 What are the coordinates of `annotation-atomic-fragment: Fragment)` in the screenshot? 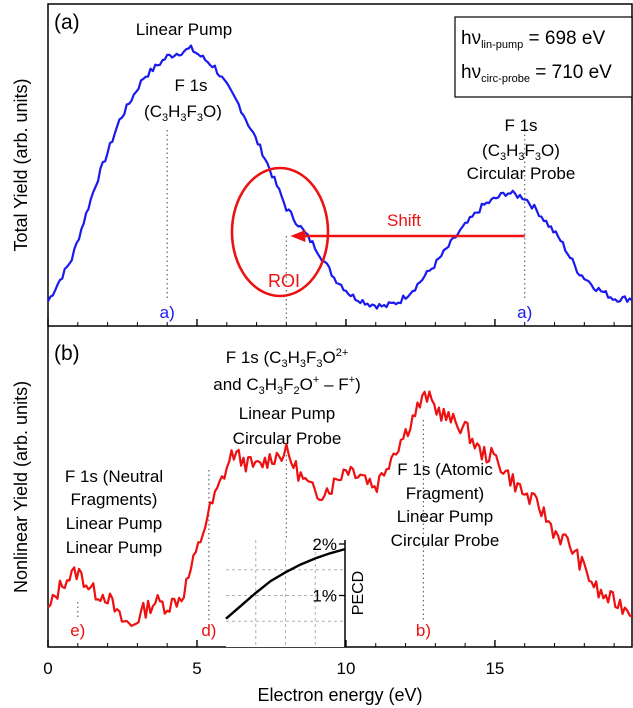 It's located at (445, 493).